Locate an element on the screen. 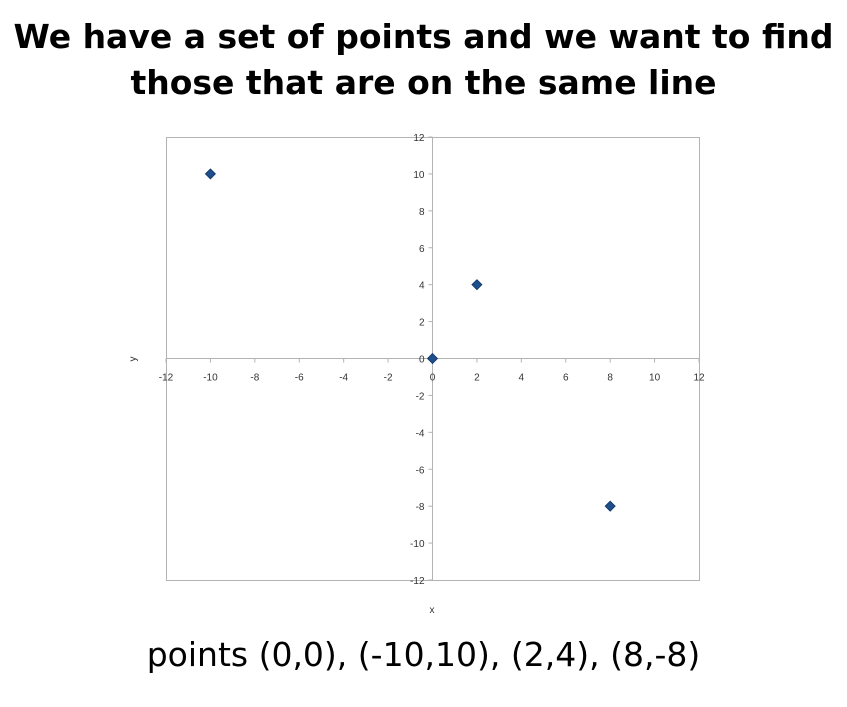 This screenshot has height=707, width=847. x-tick-label: 8 is located at coordinates (610, 378).